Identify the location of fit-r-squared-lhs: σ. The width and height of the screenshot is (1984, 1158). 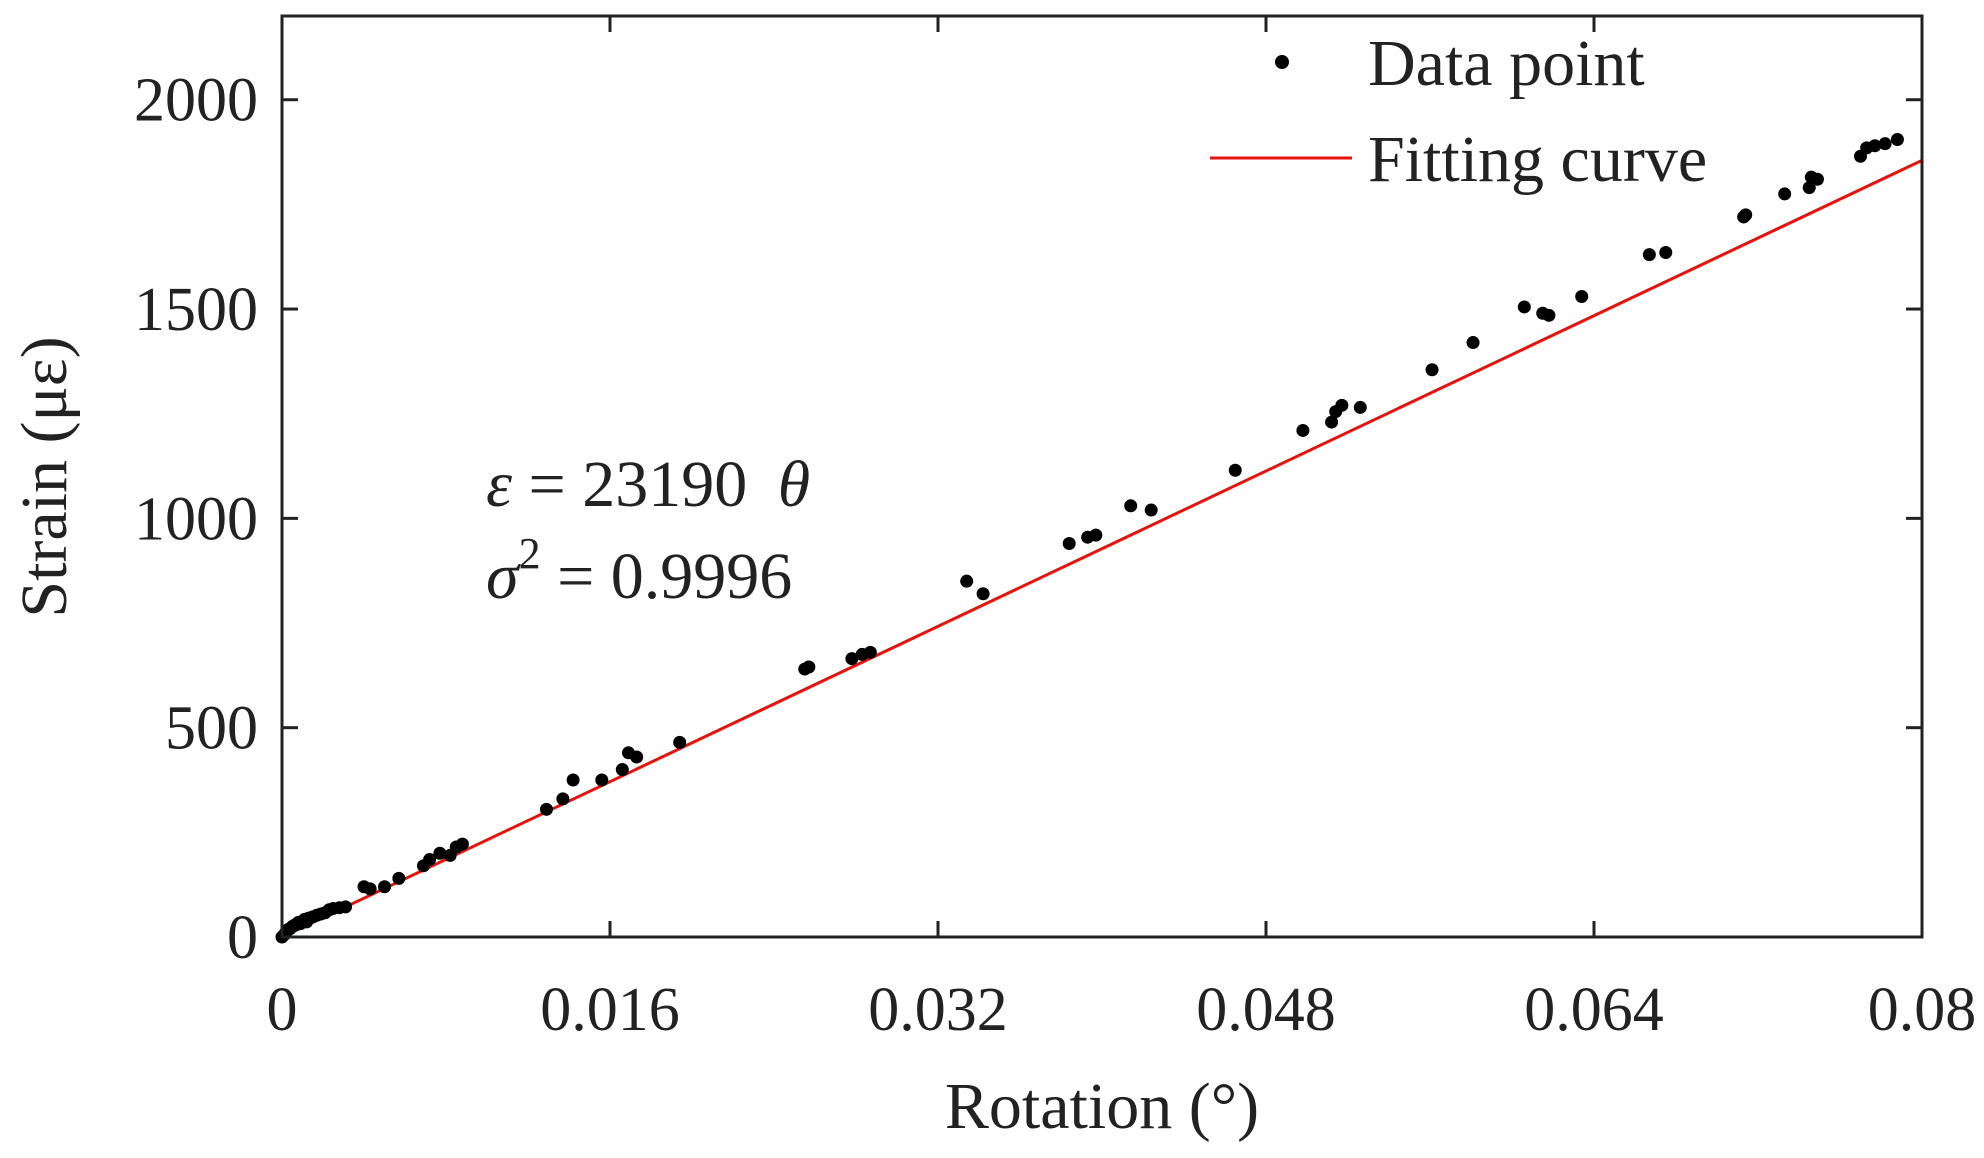
(503, 576).